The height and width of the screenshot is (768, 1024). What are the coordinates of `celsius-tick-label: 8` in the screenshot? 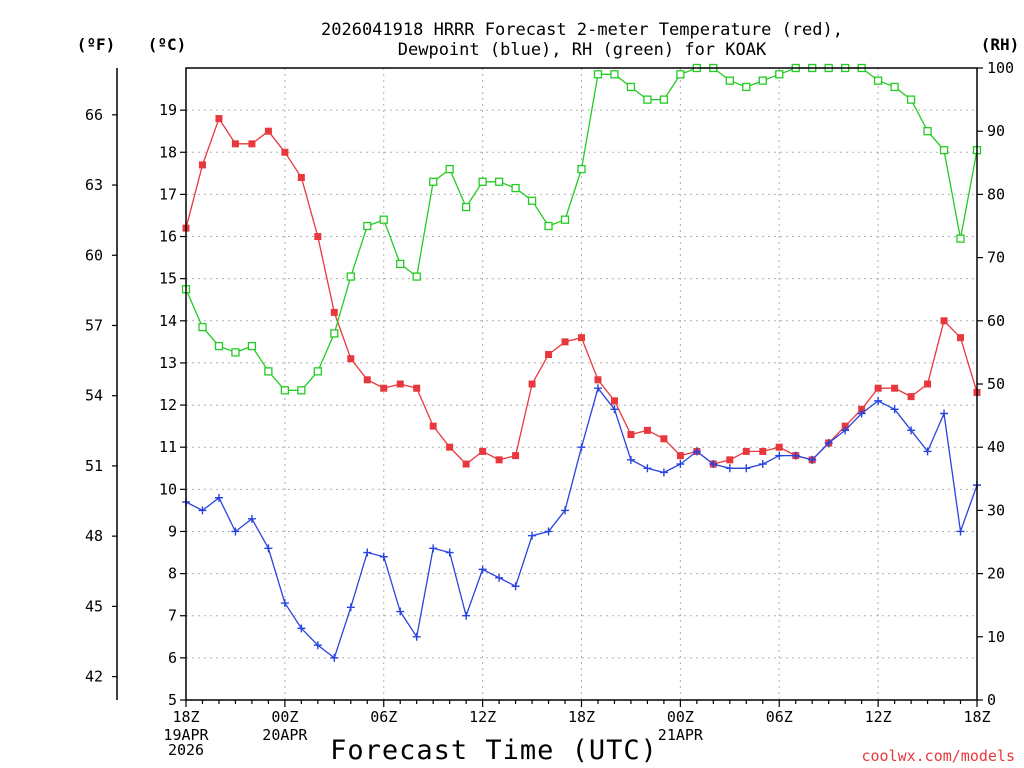 It's located at (172, 574).